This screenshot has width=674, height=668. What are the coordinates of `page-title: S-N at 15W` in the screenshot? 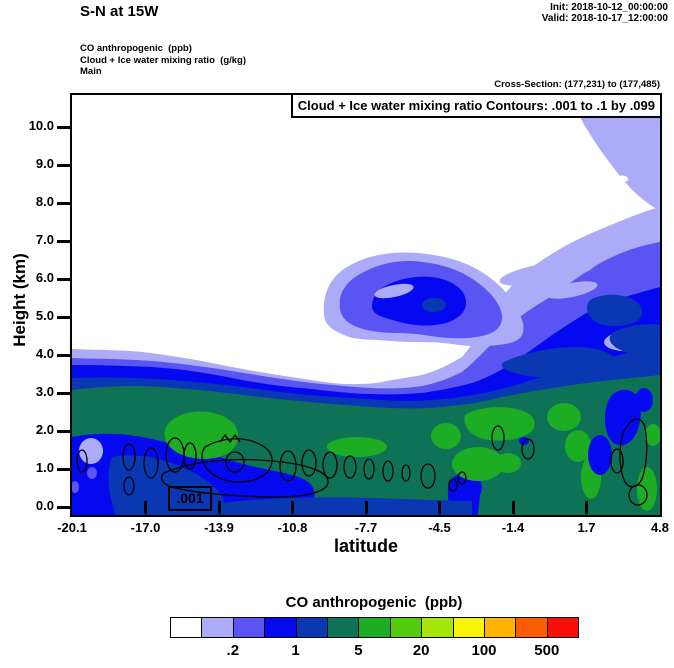 It's located at (119, 11).